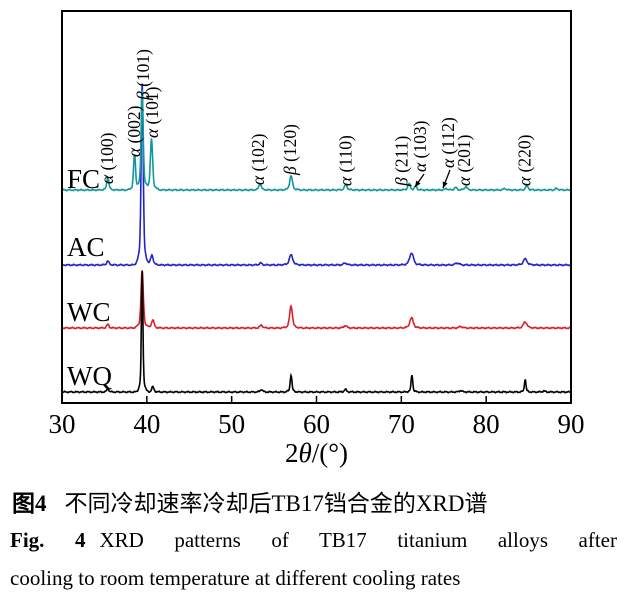 The width and height of the screenshot is (627, 604). Describe the element at coordinates (134, 131) in the screenshot. I see `peak-label-alpha-002: α (002)` at that location.